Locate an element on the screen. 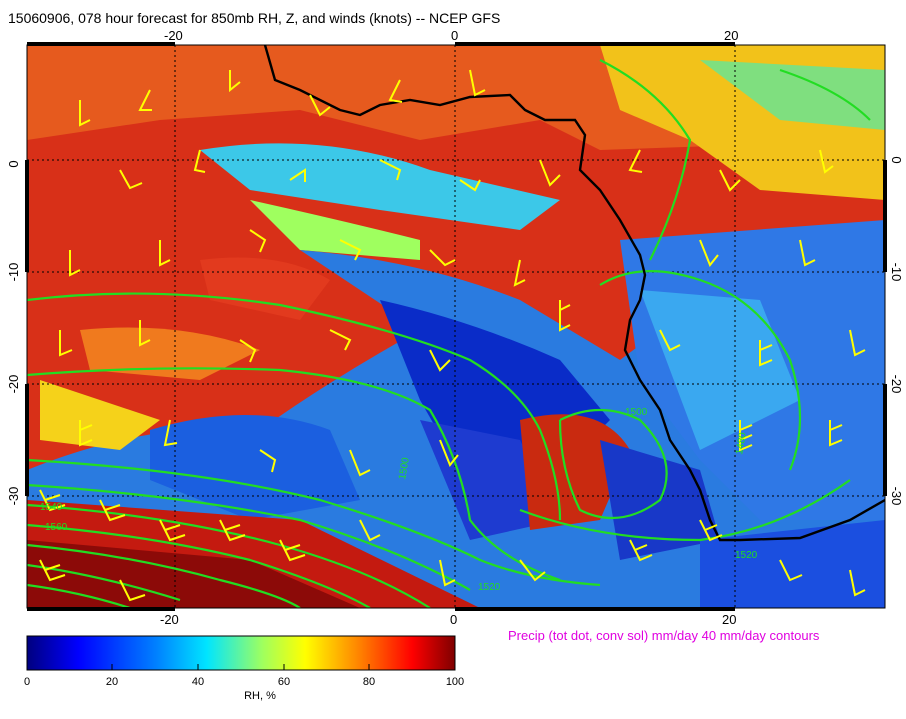  right-lat-tick: 0 is located at coordinates (896, 159).